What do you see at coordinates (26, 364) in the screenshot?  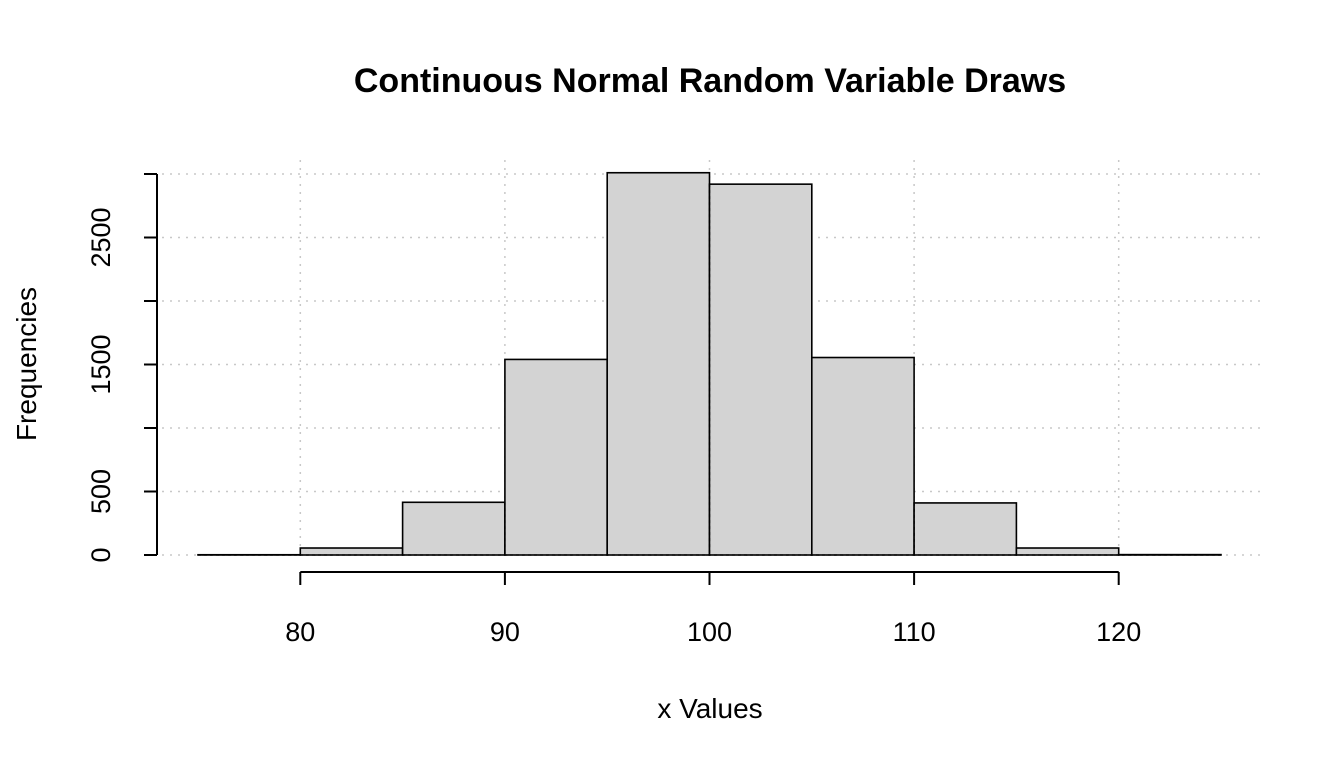 I see `y-axis-label: Frequencies` at bounding box center [26, 364].